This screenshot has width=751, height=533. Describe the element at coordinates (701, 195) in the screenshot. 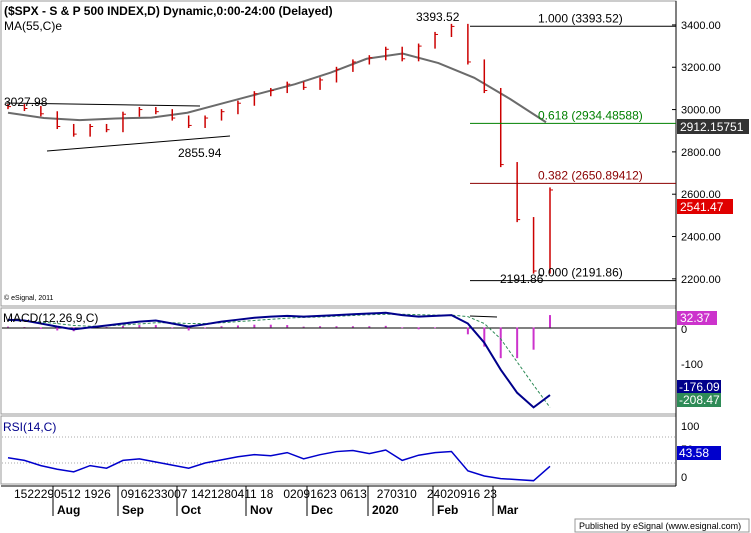

I see `price-y-tick-label: 2600.00` at that location.